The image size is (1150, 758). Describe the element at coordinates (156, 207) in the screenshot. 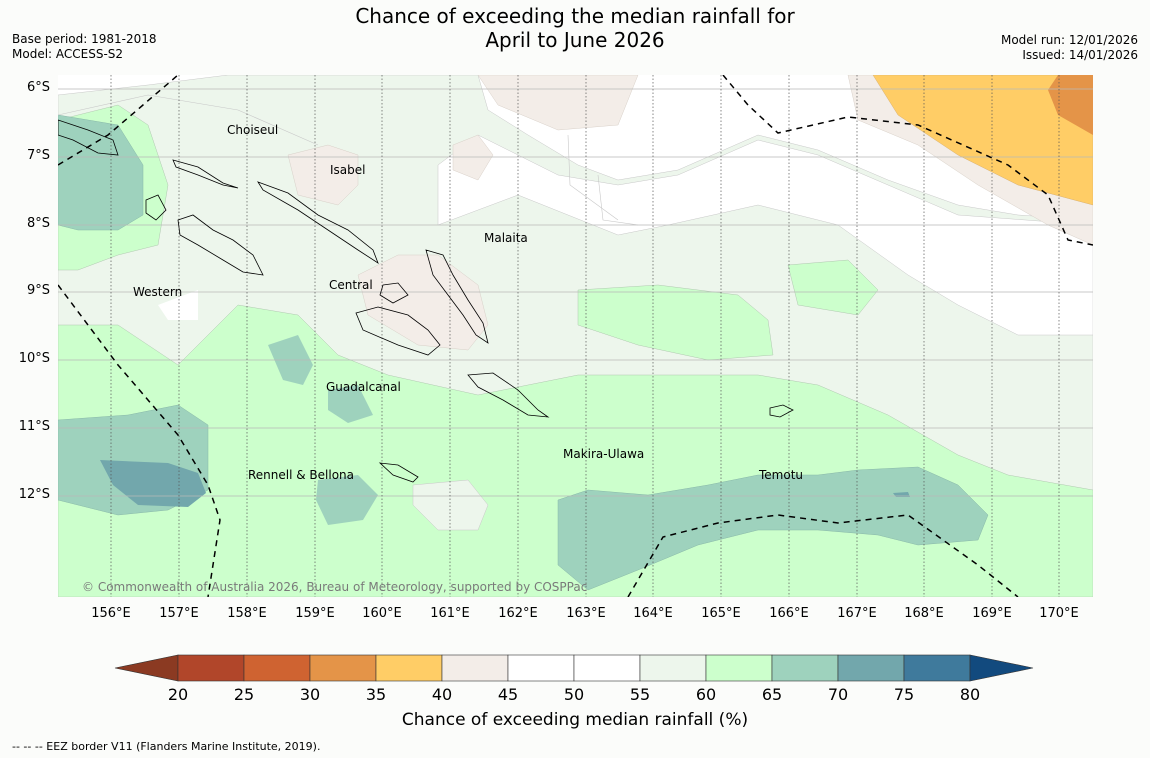

I see `island-vella` at that location.